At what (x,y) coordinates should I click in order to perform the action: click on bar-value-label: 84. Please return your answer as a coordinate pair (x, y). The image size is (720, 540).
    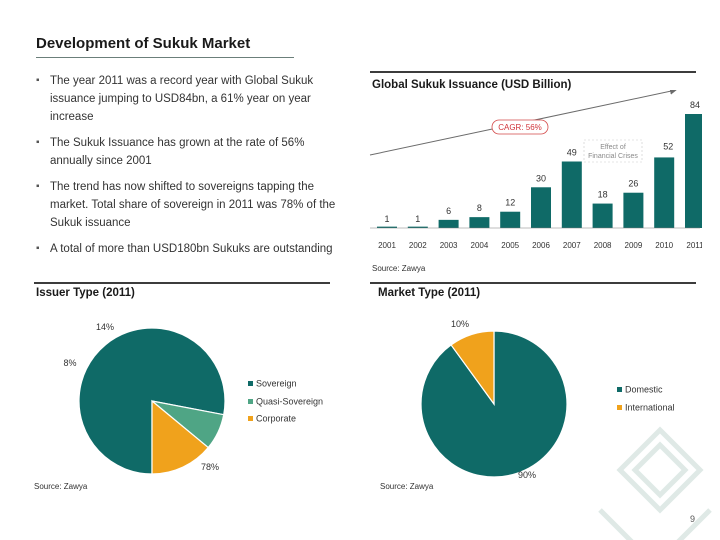
    Looking at the image, I should click on (695, 105).